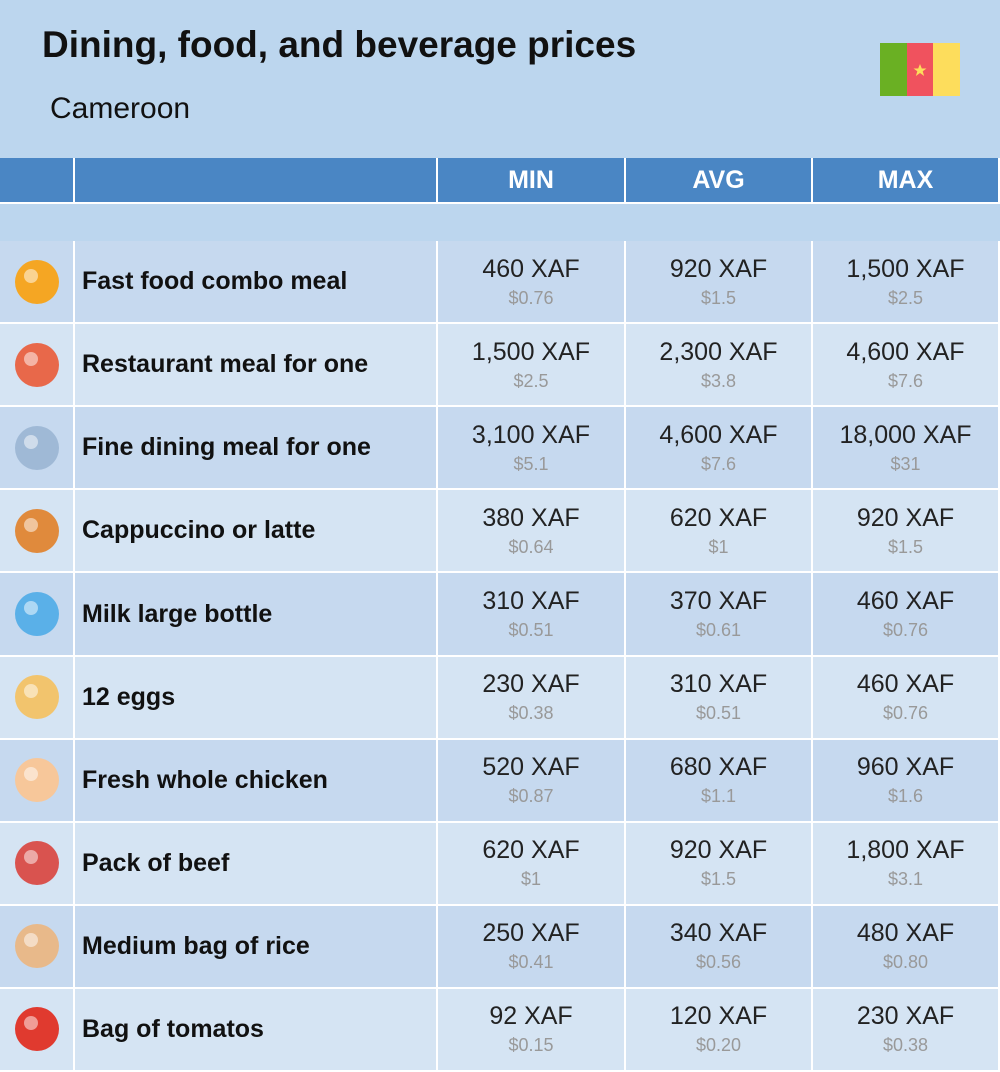 This screenshot has width=1000, height=1072. I want to click on price-local: 960 XAF, so click(905, 767).